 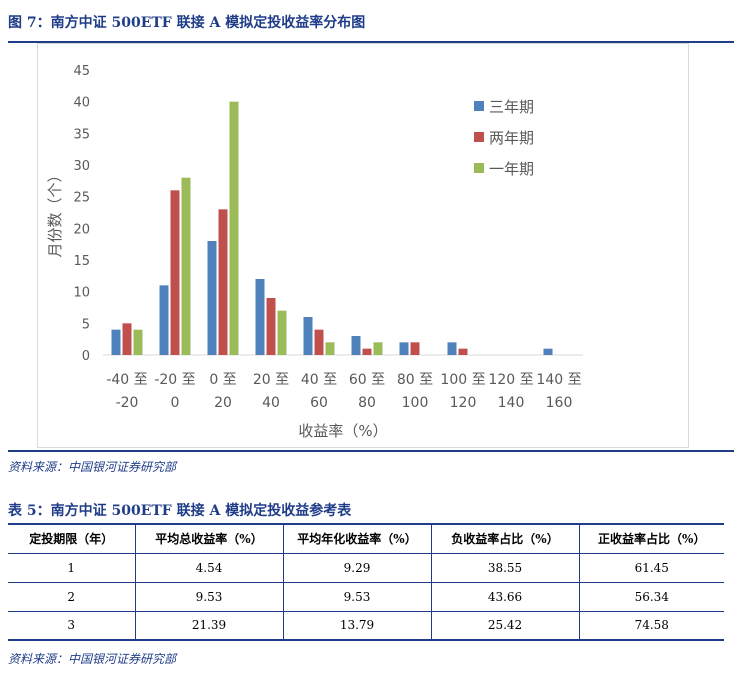 I want to click on x-tick-label-line2: 0, so click(x=175, y=403).